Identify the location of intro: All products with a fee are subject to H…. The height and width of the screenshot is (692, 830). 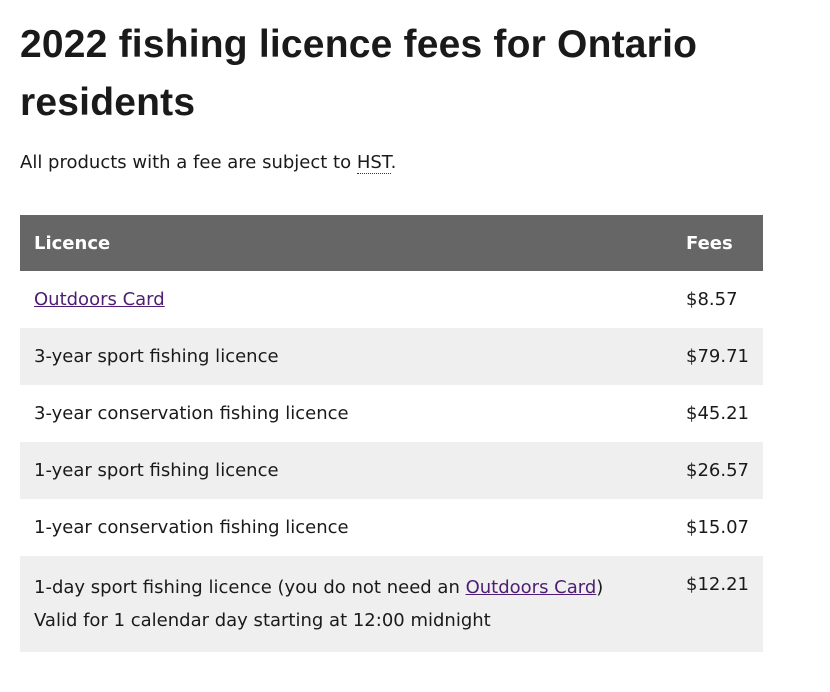
(208, 163).